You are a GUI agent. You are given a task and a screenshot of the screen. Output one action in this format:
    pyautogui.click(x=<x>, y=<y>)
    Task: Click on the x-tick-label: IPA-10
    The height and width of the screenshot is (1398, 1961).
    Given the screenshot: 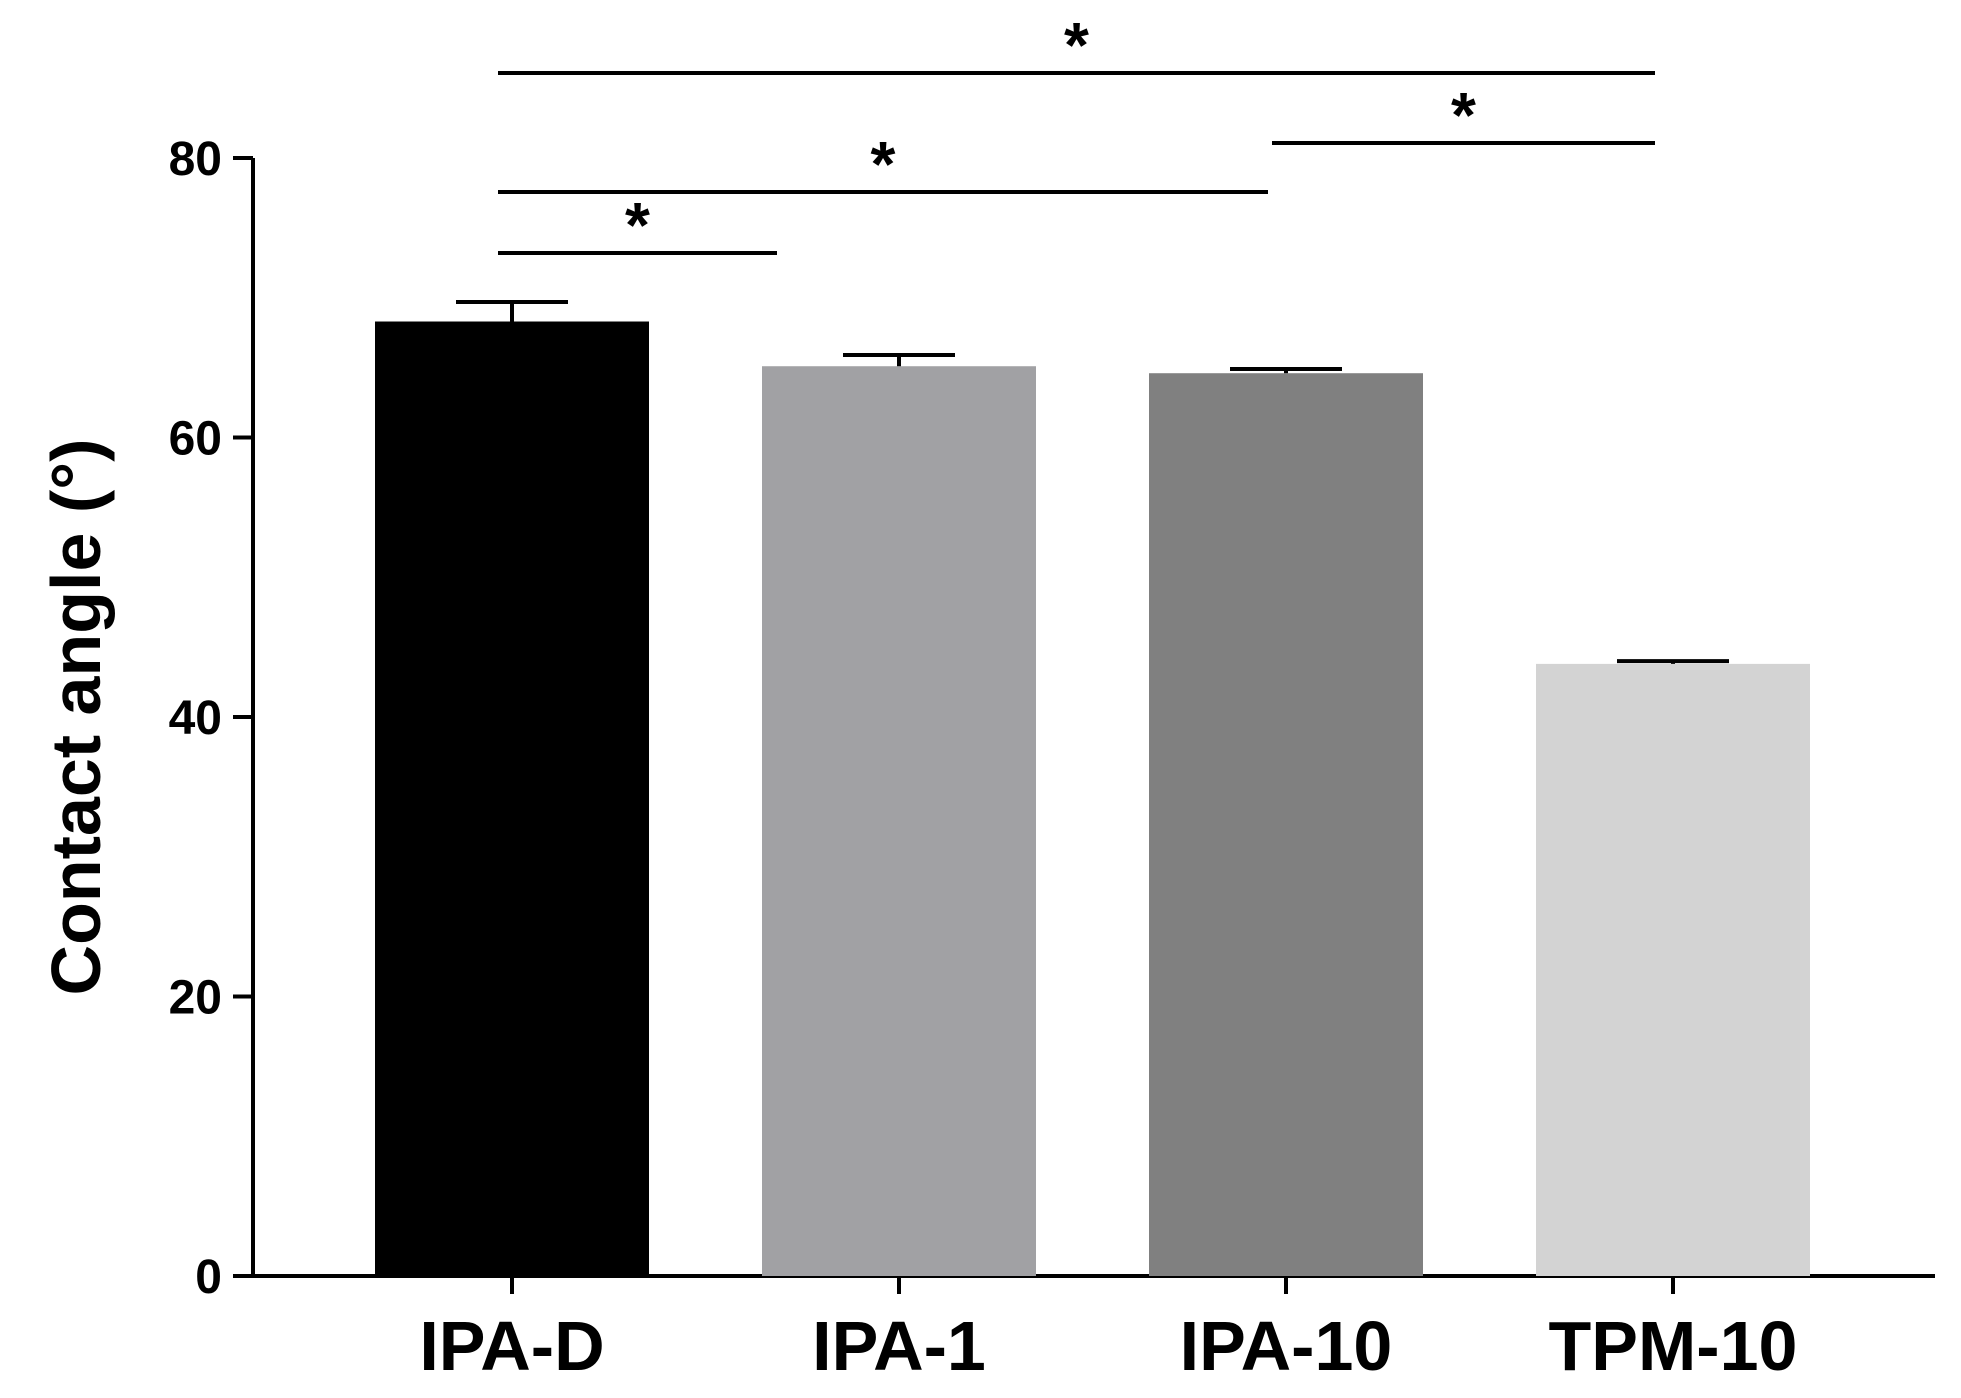 What is the action you would take?
    pyautogui.click(x=1286, y=1346)
    